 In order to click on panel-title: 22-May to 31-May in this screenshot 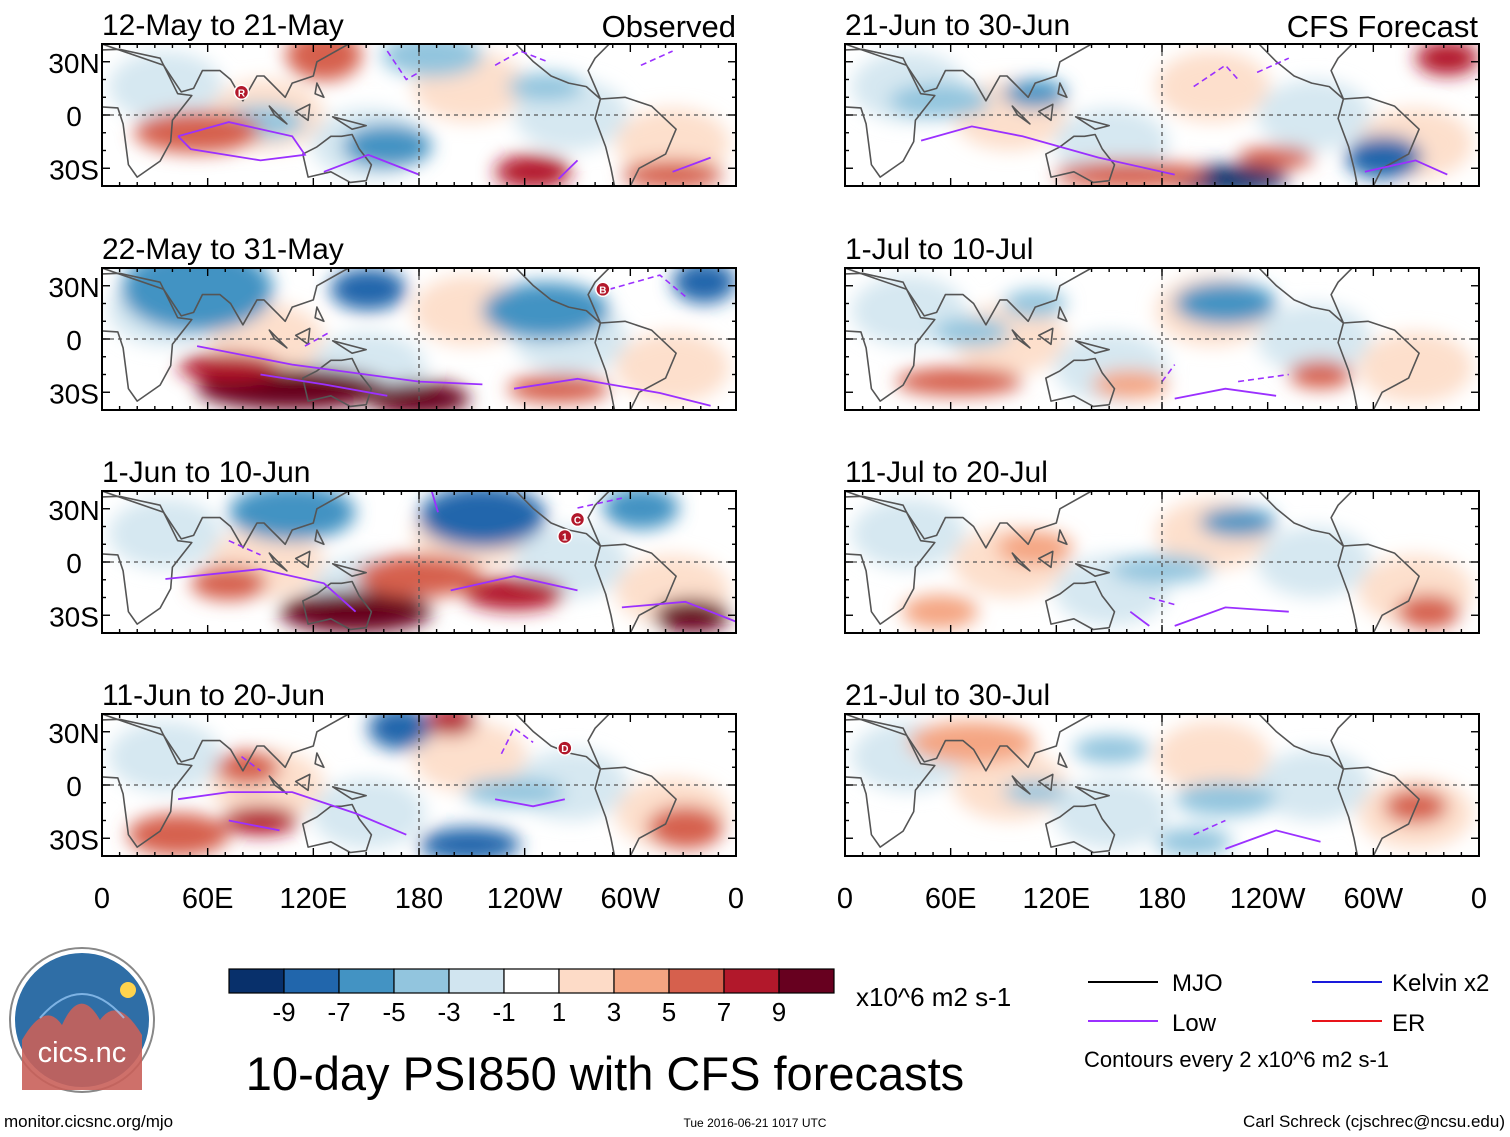, I will do `click(223, 249)`.